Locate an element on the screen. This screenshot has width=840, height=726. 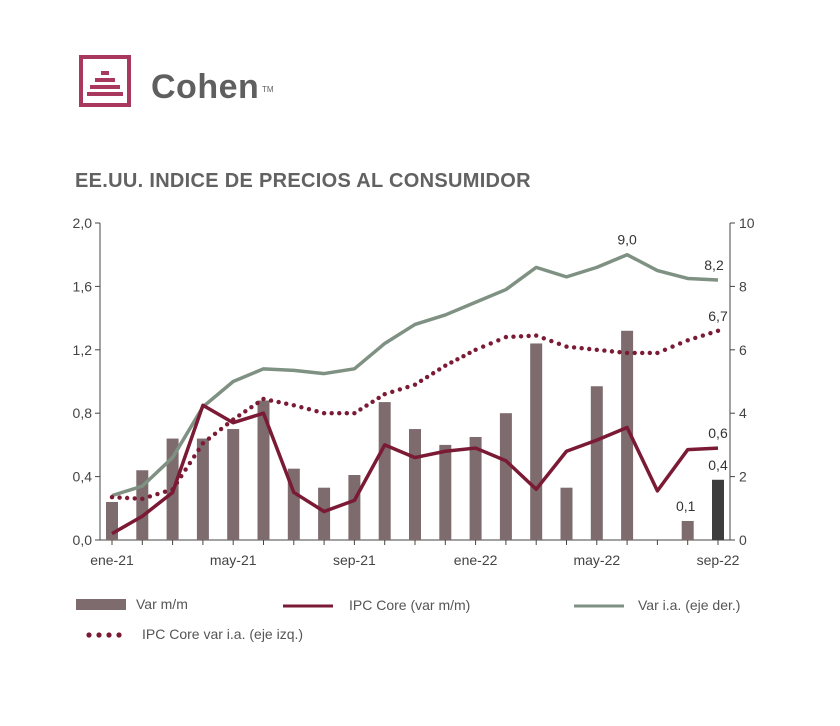
y-tick-label-left: 0,0 is located at coordinates (83, 540).